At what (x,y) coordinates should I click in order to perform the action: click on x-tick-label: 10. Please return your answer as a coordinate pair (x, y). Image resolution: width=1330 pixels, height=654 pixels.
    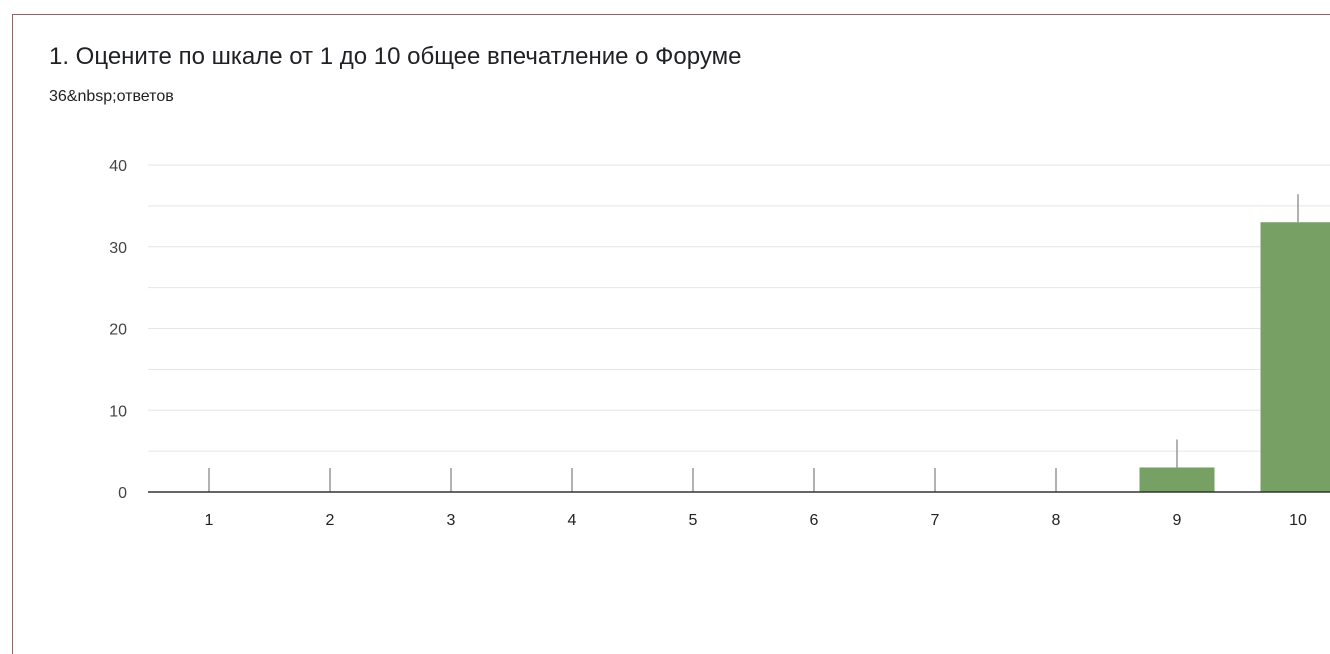
    Looking at the image, I should click on (1298, 520).